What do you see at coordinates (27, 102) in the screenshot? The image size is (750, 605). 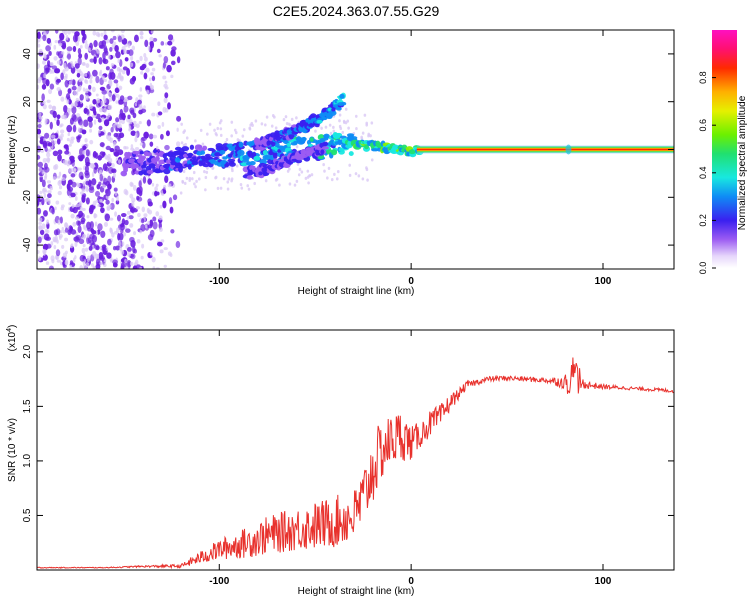 I see `y-tick-label: 20` at bounding box center [27, 102].